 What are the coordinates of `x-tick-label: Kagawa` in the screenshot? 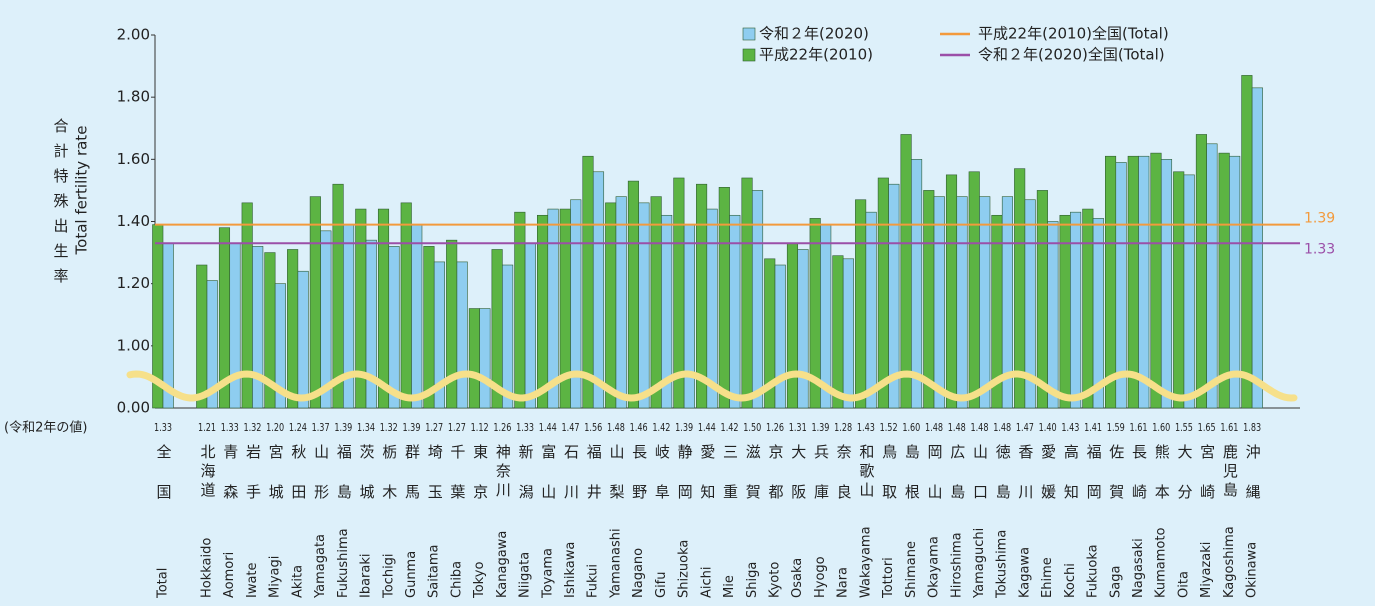 It's located at (1024, 572).